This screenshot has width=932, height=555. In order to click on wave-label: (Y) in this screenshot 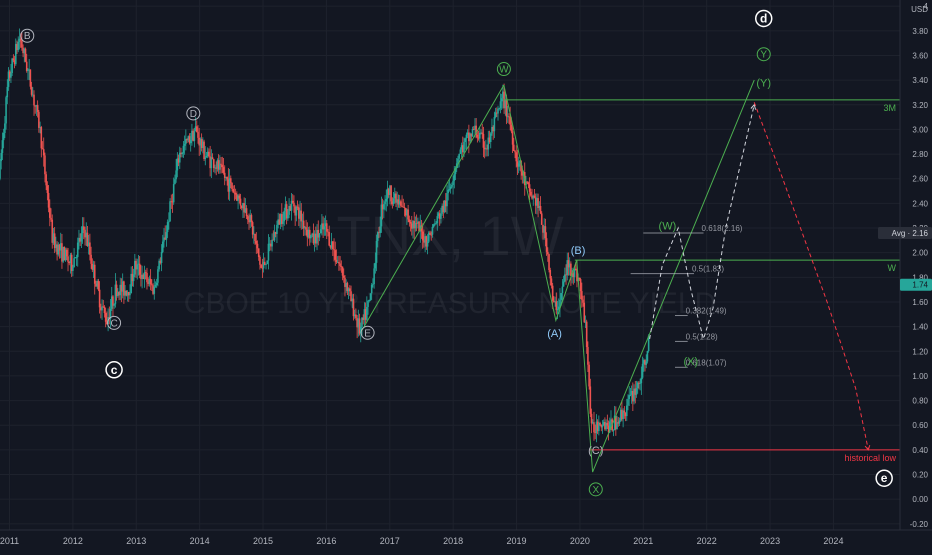, I will do `click(763, 84)`.